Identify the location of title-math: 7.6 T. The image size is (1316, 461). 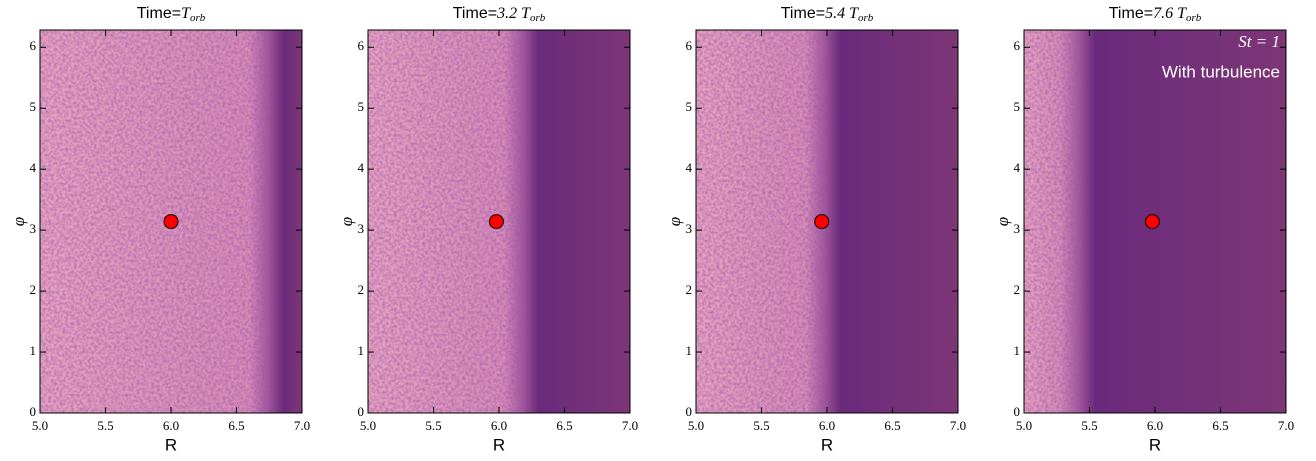
(1170, 13).